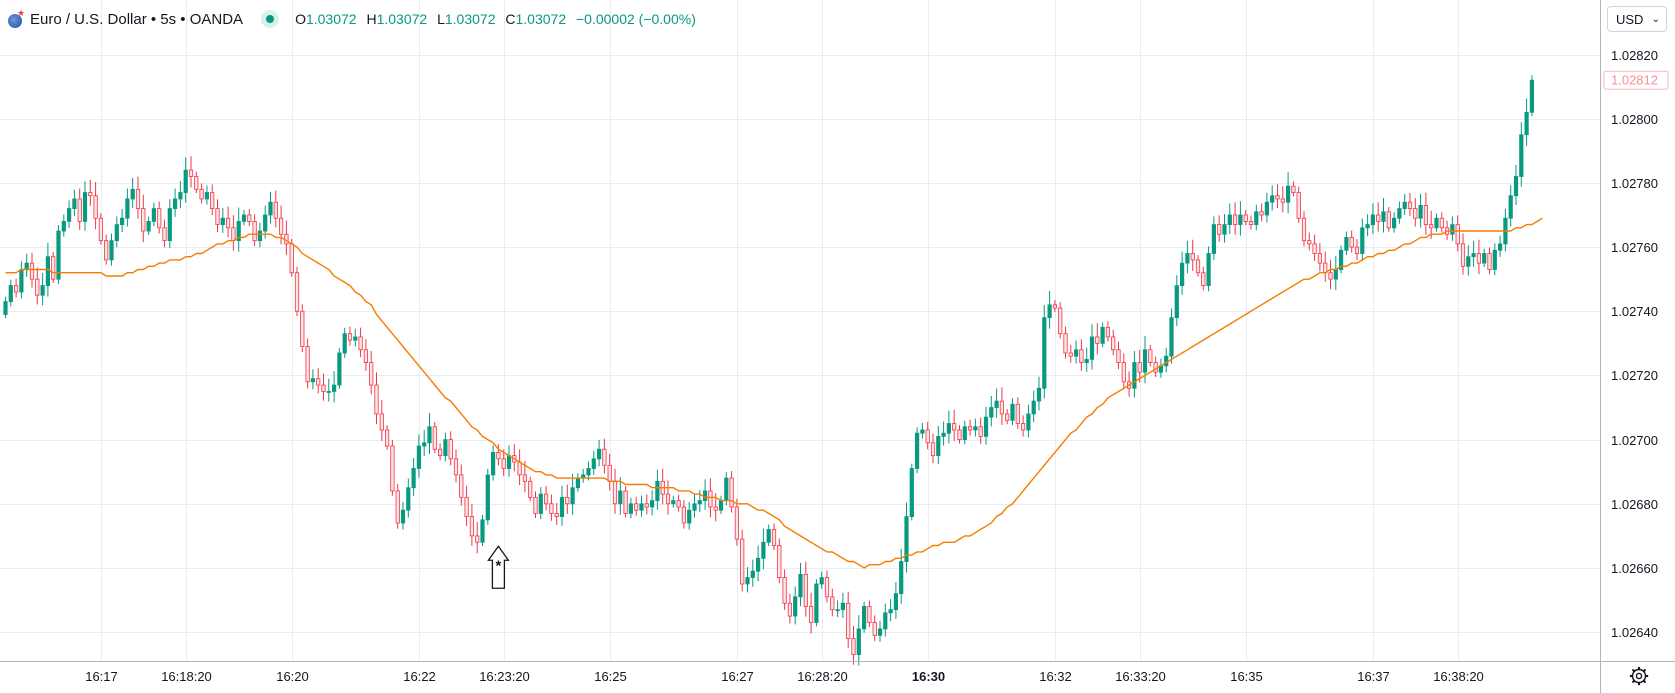  I want to click on settings-gear-icon, so click(1639, 676).